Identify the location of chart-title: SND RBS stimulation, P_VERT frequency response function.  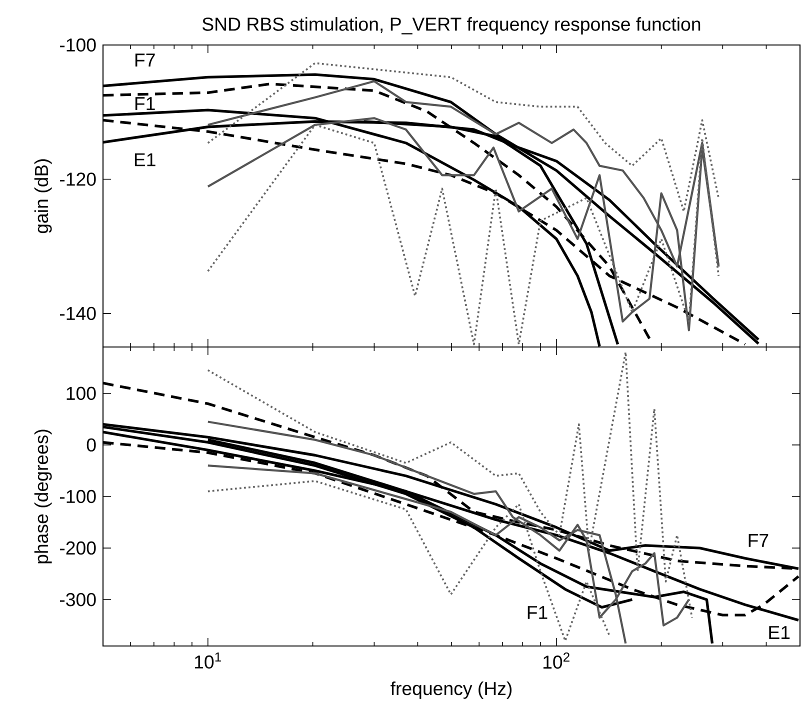
(451, 26).